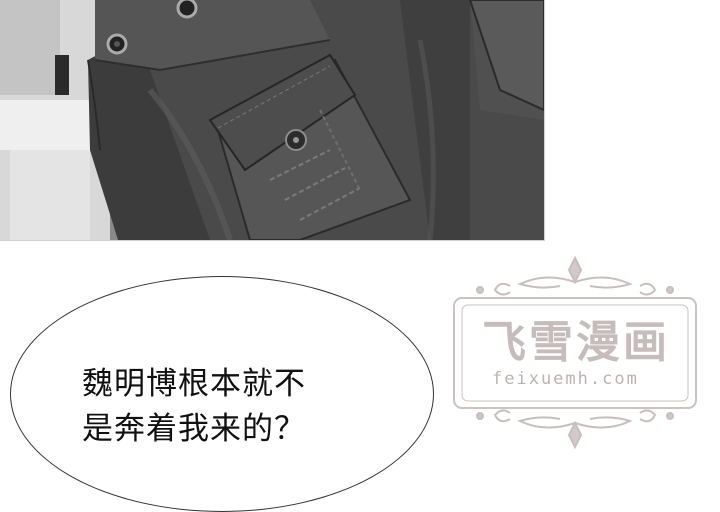 Image resolution: width=720 pixels, height=512 pixels. Describe the element at coordinates (194, 384) in the screenshot. I see `speech-line-1: 魏明博根本就不` at that location.